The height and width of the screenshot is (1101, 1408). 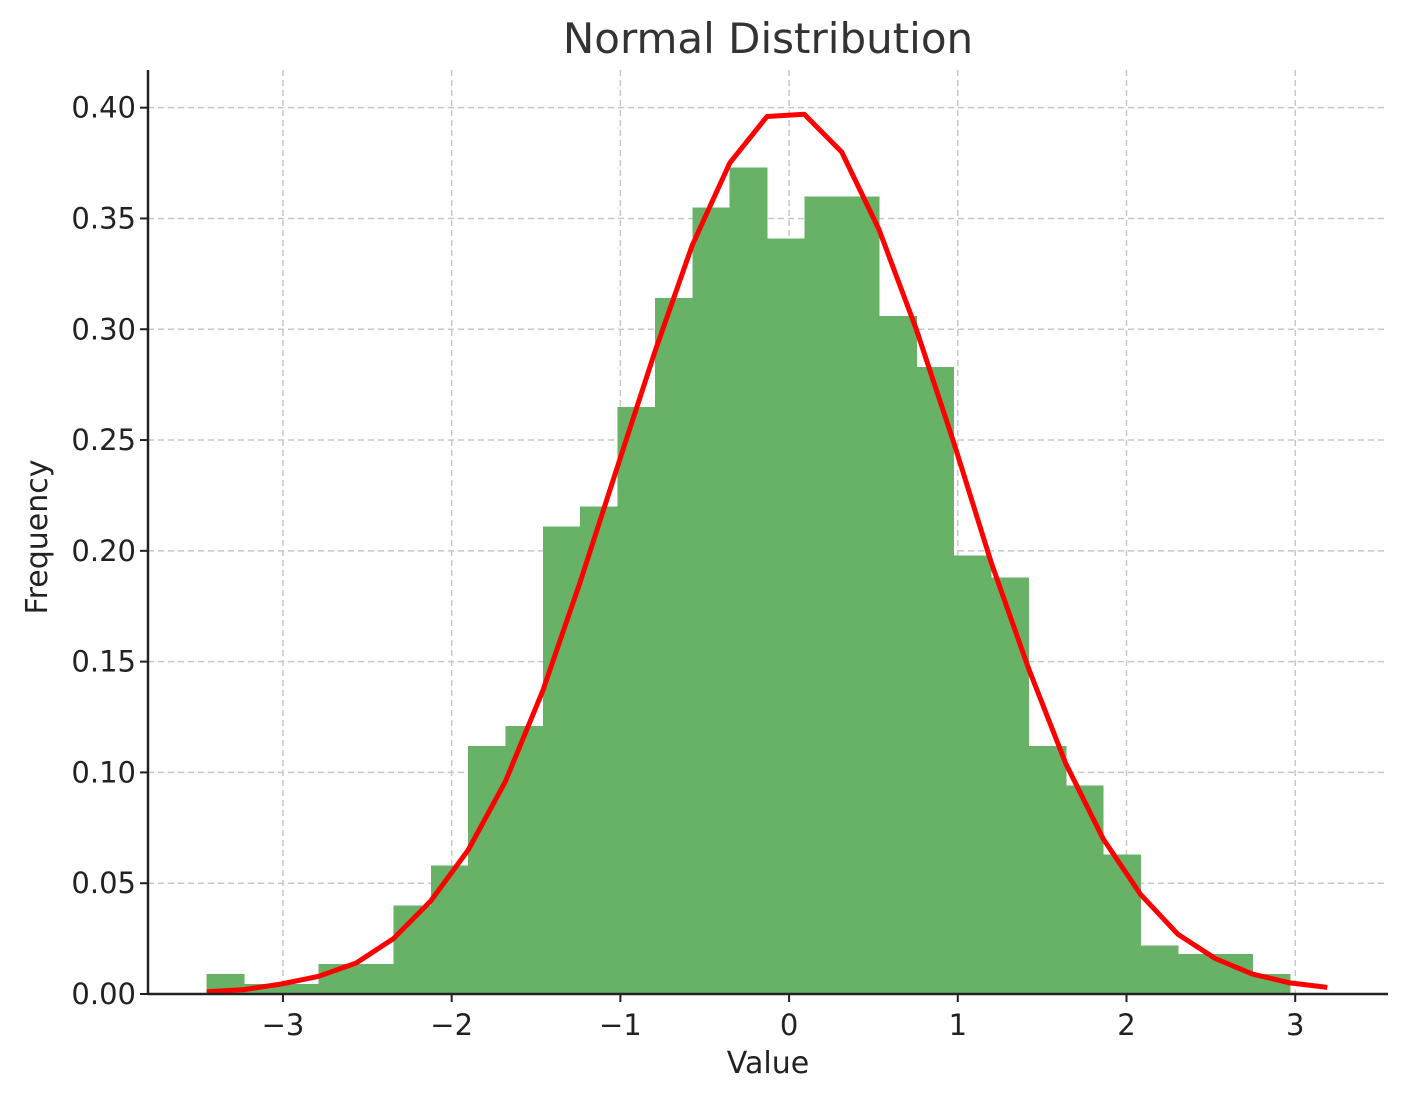 I want to click on y-tick-label: 0.10, so click(x=103, y=772).